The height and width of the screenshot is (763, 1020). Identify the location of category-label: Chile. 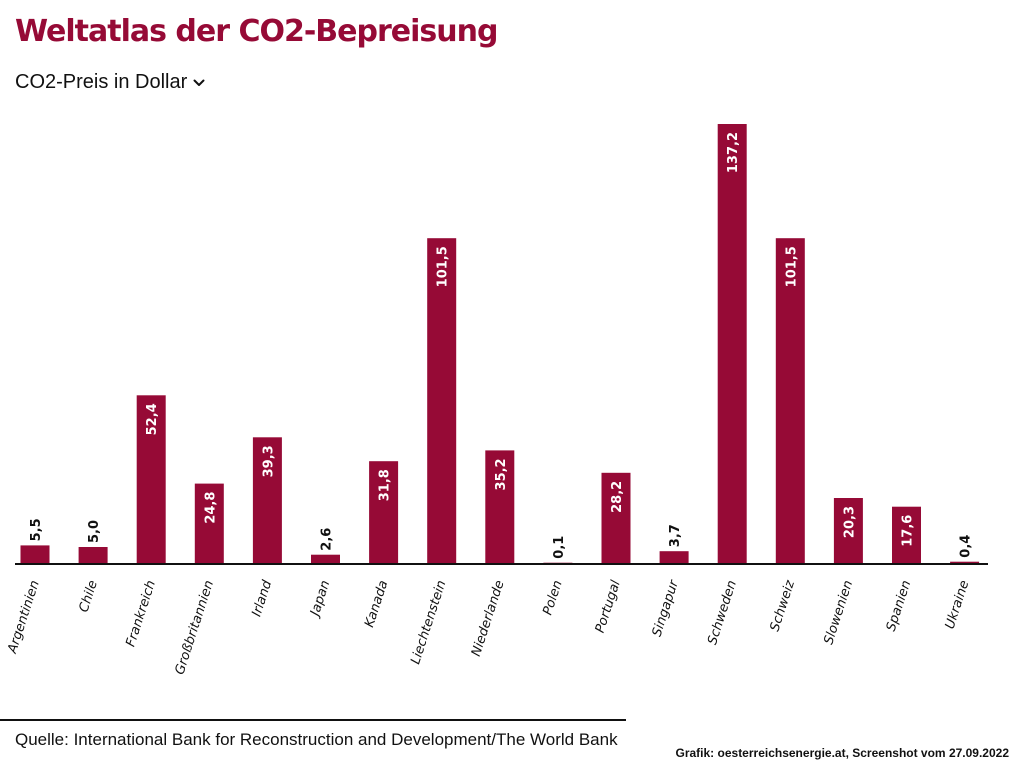
(89, 597).